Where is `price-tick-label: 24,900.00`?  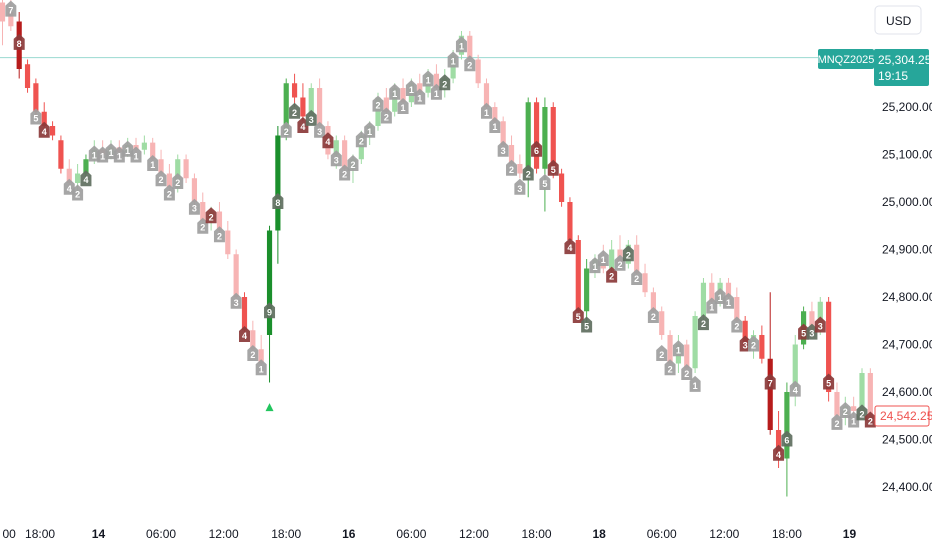 price-tick-label: 24,900.00 is located at coordinates (907, 250).